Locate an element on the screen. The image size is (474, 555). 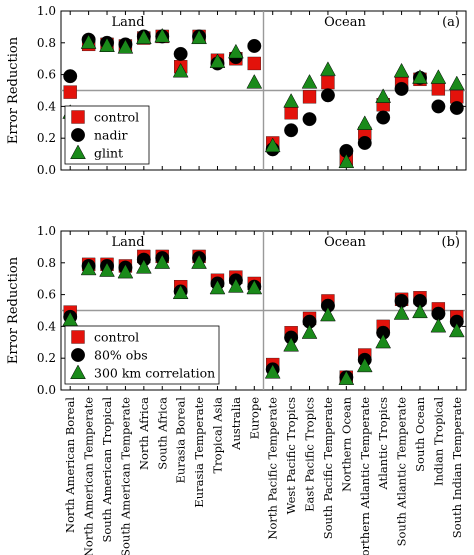
legend-marker-circle is located at coordinates (78, 355).